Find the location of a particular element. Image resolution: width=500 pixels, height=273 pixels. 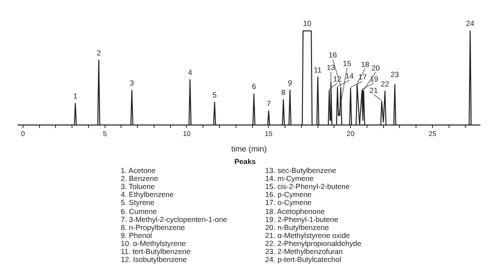

x-axis-title: time (min) is located at coordinates (249, 149).